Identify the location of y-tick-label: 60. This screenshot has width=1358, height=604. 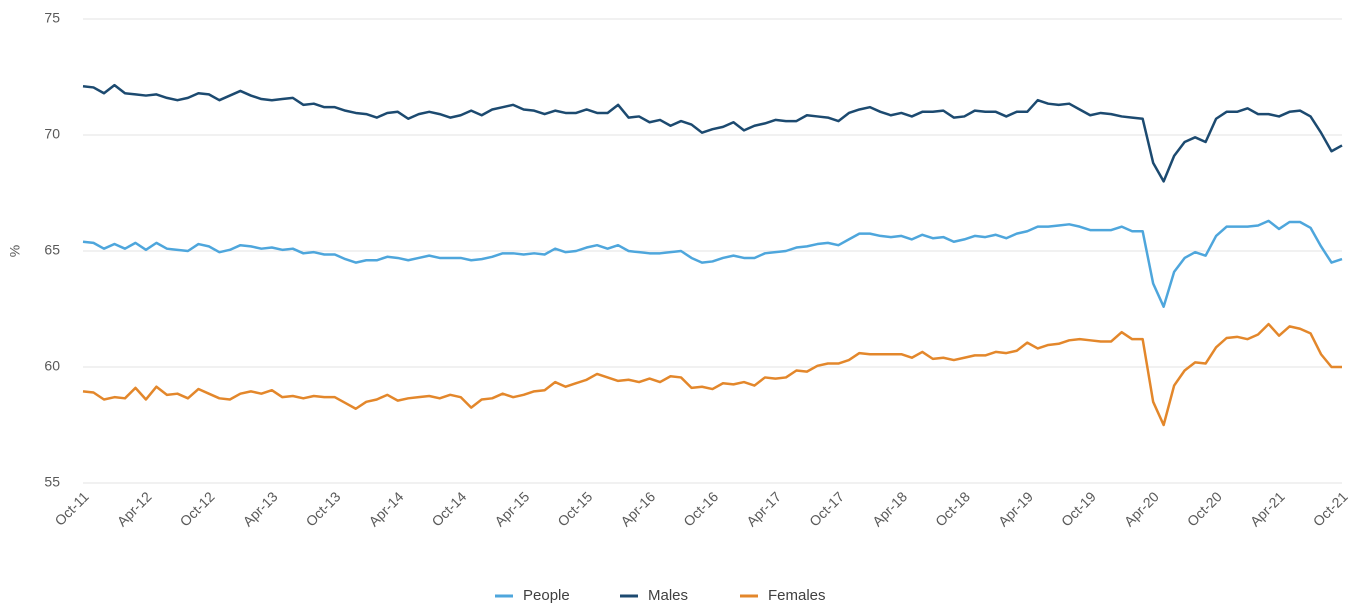
(52, 366).